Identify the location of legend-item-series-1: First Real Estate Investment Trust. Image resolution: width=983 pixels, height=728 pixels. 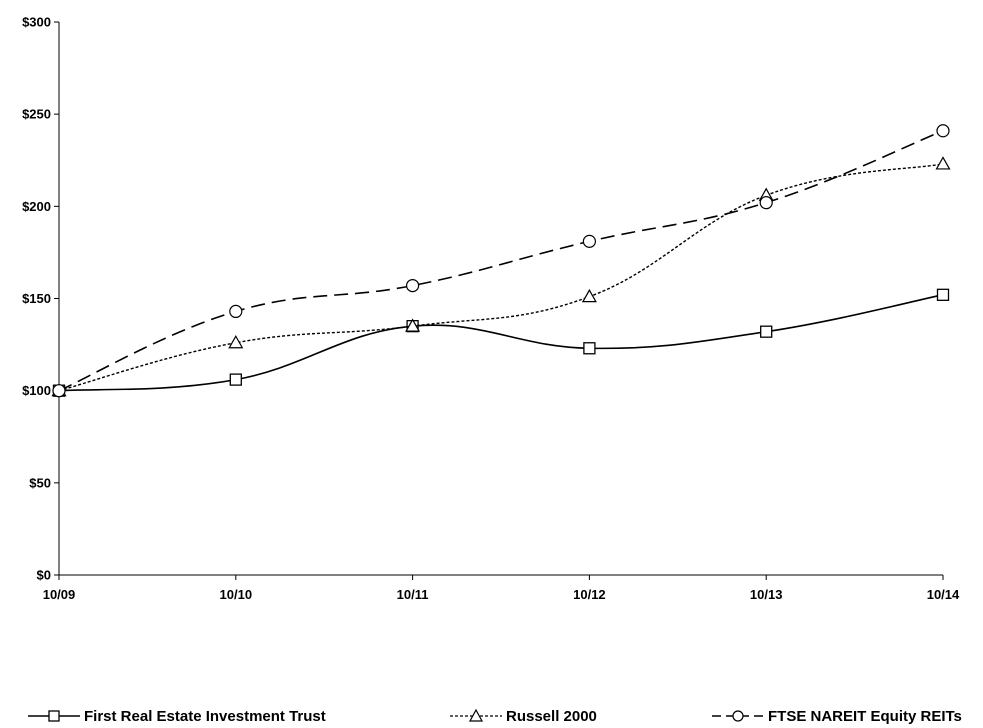
(177, 716).